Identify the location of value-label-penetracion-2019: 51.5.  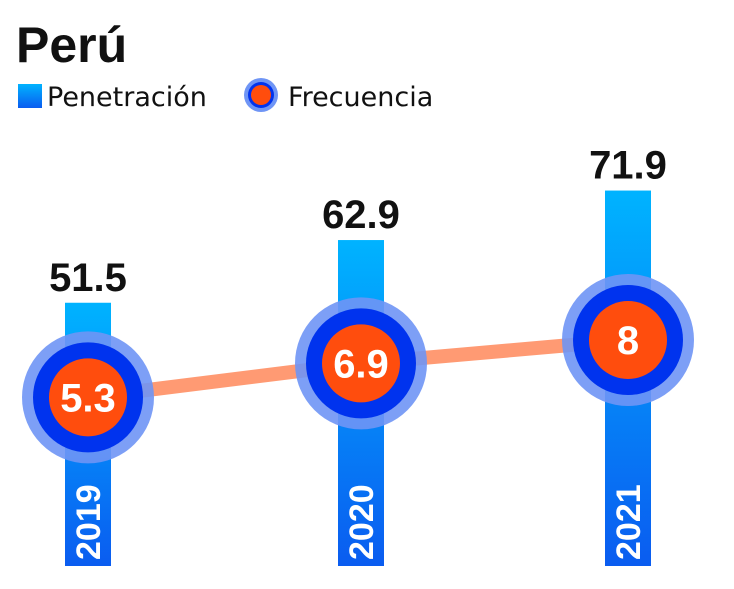
(88, 278).